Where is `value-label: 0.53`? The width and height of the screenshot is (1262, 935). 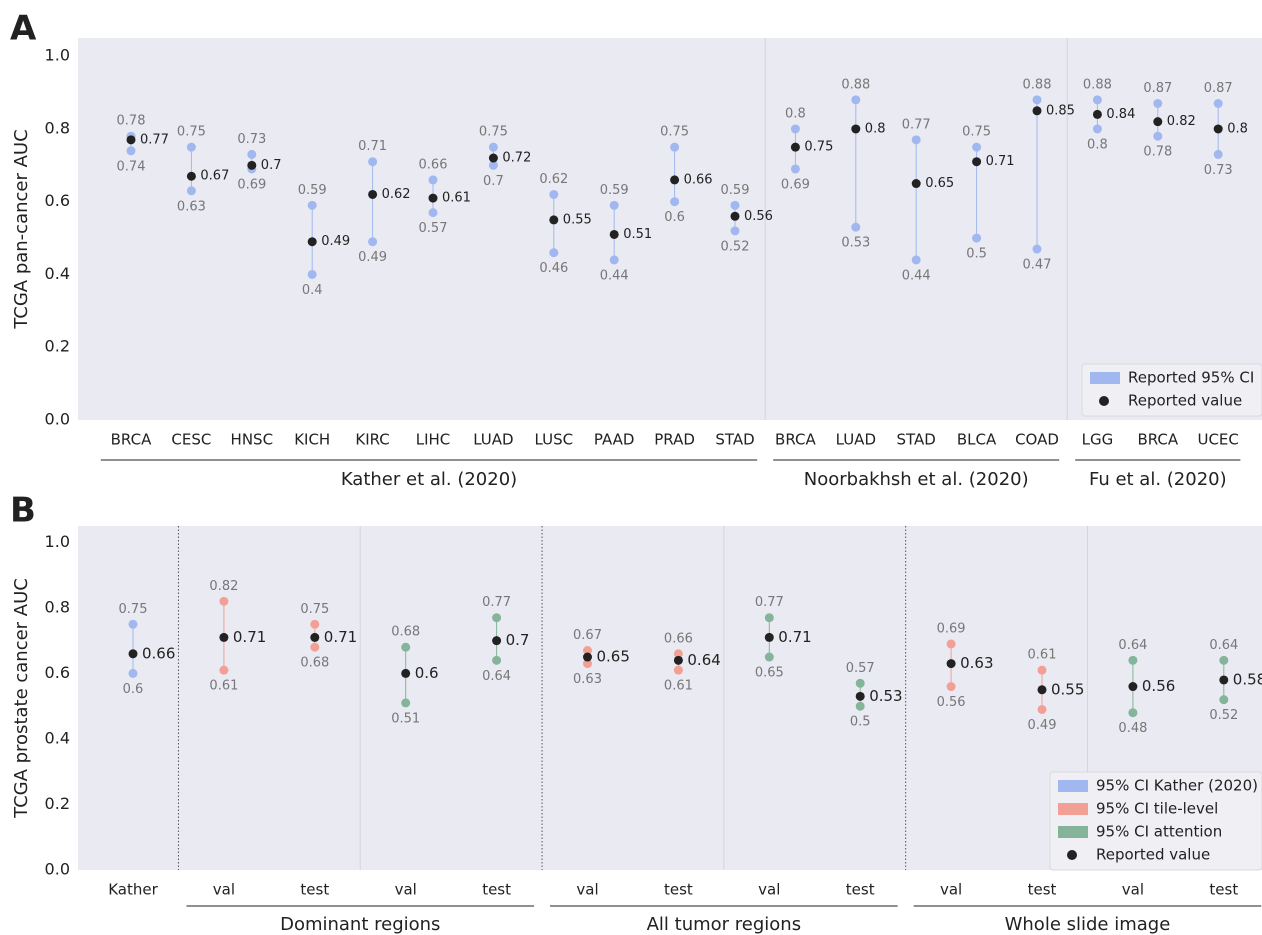 value-label: 0.53 is located at coordinates (885, 696).